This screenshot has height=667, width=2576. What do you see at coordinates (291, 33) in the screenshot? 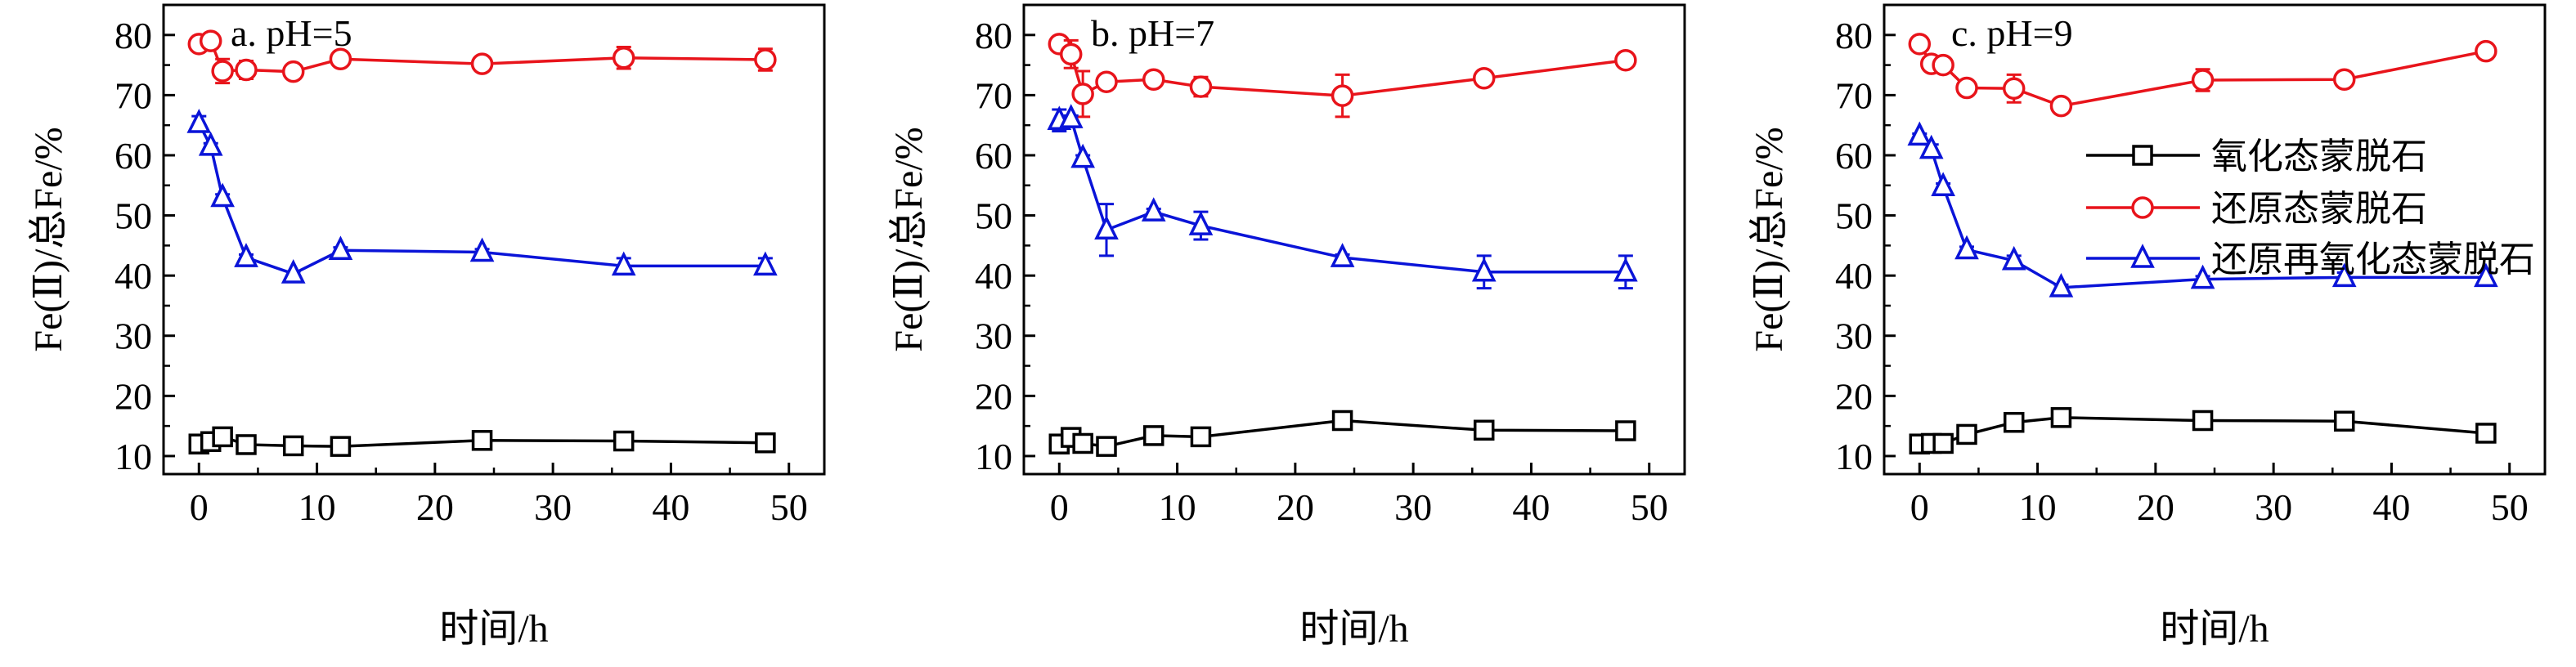
I see `panel-title: a. pH=5` at bounding box center [291, 33].